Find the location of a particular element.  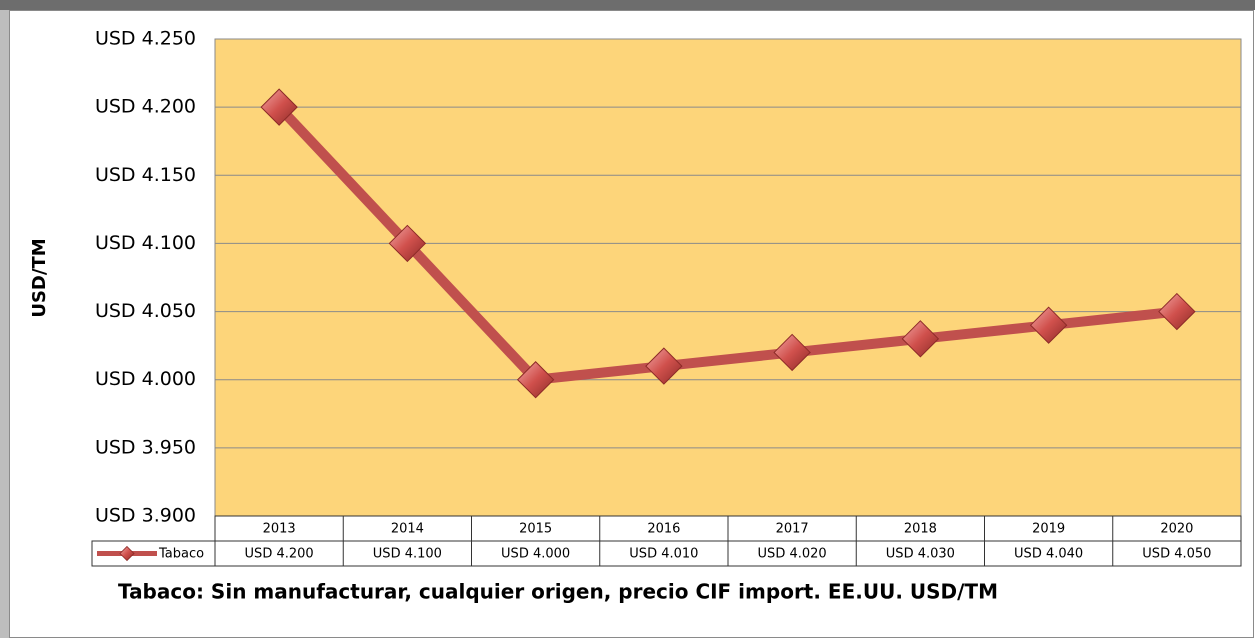

left-strip is located at coordinates (4, 324).